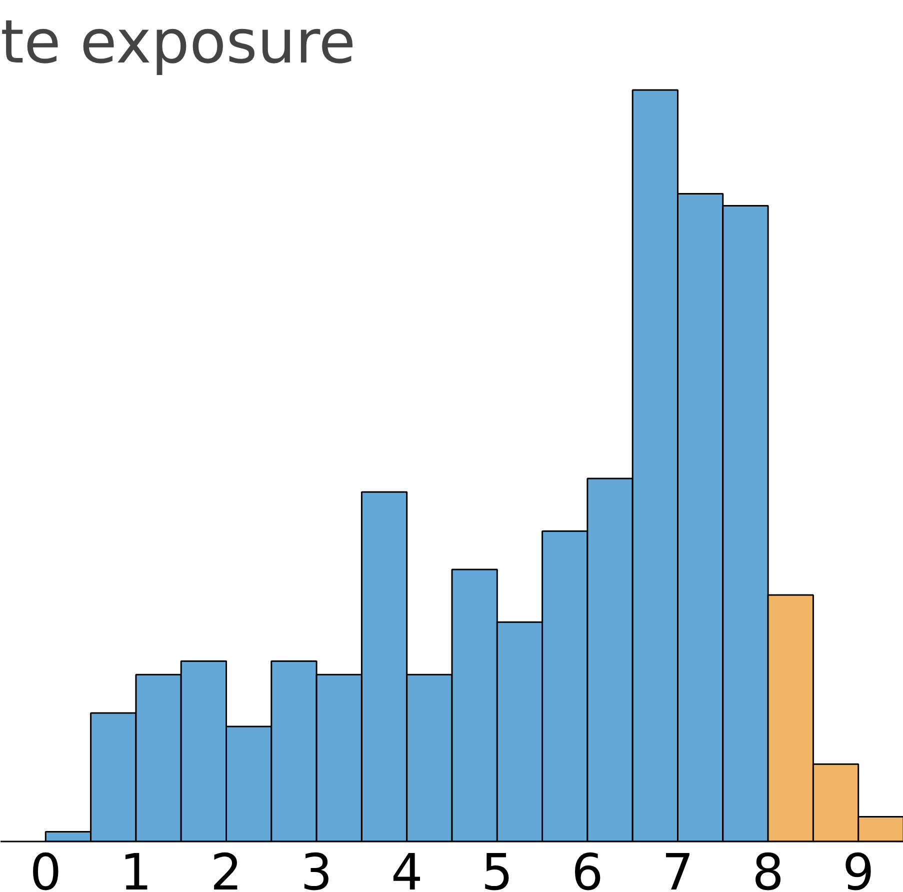 The image size is (903, 892). I want to click on x-tick-label: 7, so click(678, 868).